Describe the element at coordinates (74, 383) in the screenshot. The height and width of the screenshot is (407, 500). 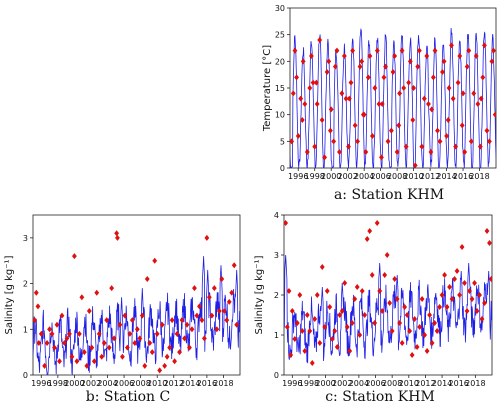
I see `x-tick-label: 2000` at that location.